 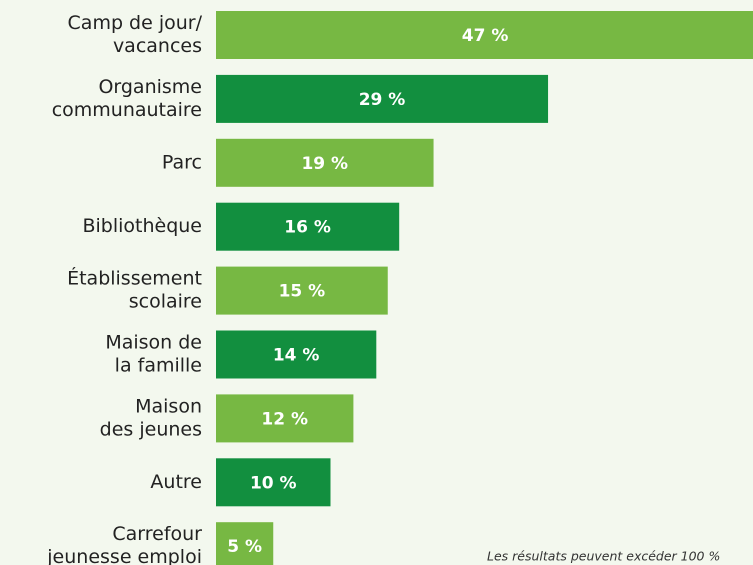 I want to click on value-label: 12 %, so click(x=284, y=419).